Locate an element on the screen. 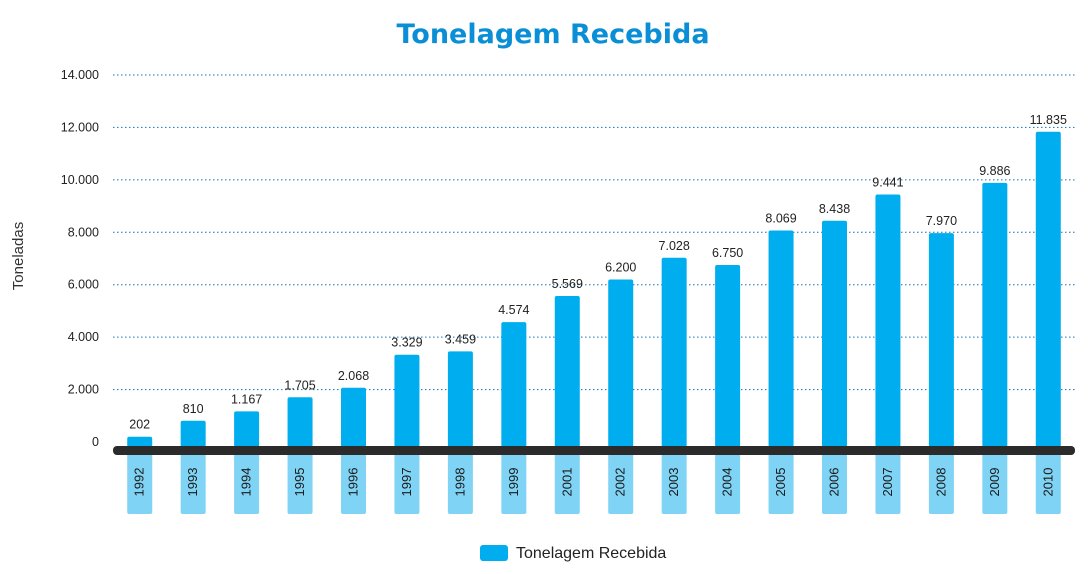  x-tick-label: 1992 is located at coordinates (139, 482).